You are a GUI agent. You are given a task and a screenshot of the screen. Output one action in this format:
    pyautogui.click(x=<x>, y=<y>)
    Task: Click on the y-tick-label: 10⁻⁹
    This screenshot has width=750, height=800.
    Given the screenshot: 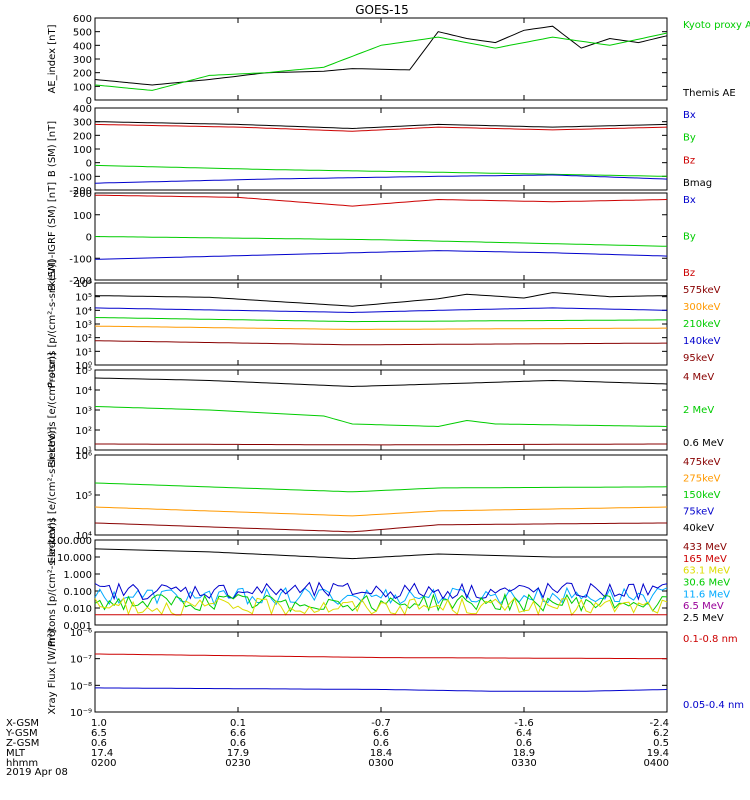 What is the action you would take?
    pyautogui.click(x=81, y=713)
    